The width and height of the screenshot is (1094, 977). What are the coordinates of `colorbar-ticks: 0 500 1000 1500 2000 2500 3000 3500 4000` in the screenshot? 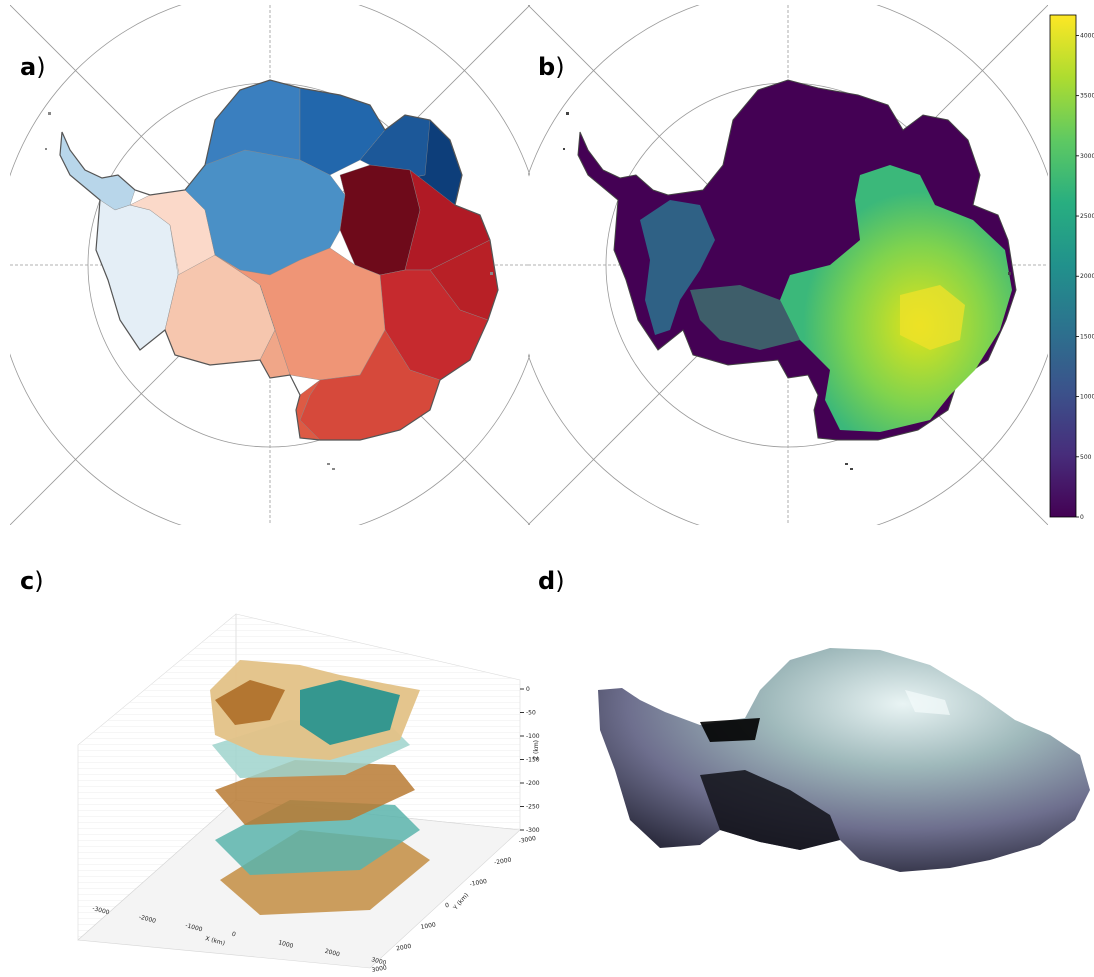 It's located at (1085, 276).